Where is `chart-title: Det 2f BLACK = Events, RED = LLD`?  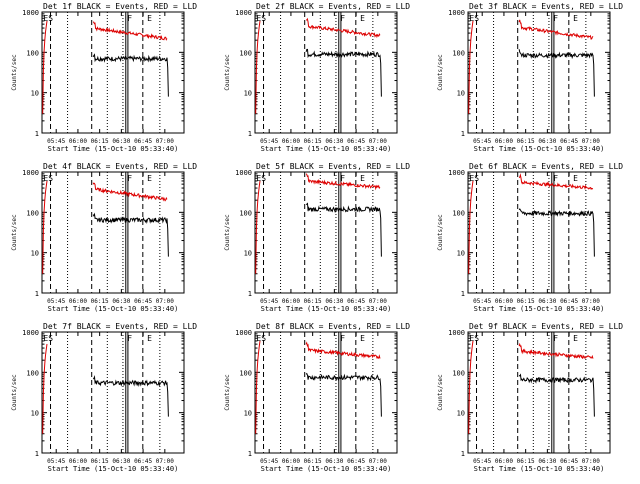 chart-title: Det 2f BLACK = Events, RED = LLD is located at coordinates (333, 6).